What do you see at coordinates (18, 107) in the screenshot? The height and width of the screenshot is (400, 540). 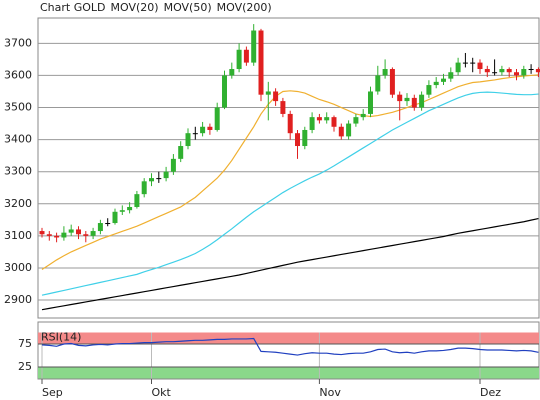 I see `y-tick-label: 3500` at bounding box center [18, 107].